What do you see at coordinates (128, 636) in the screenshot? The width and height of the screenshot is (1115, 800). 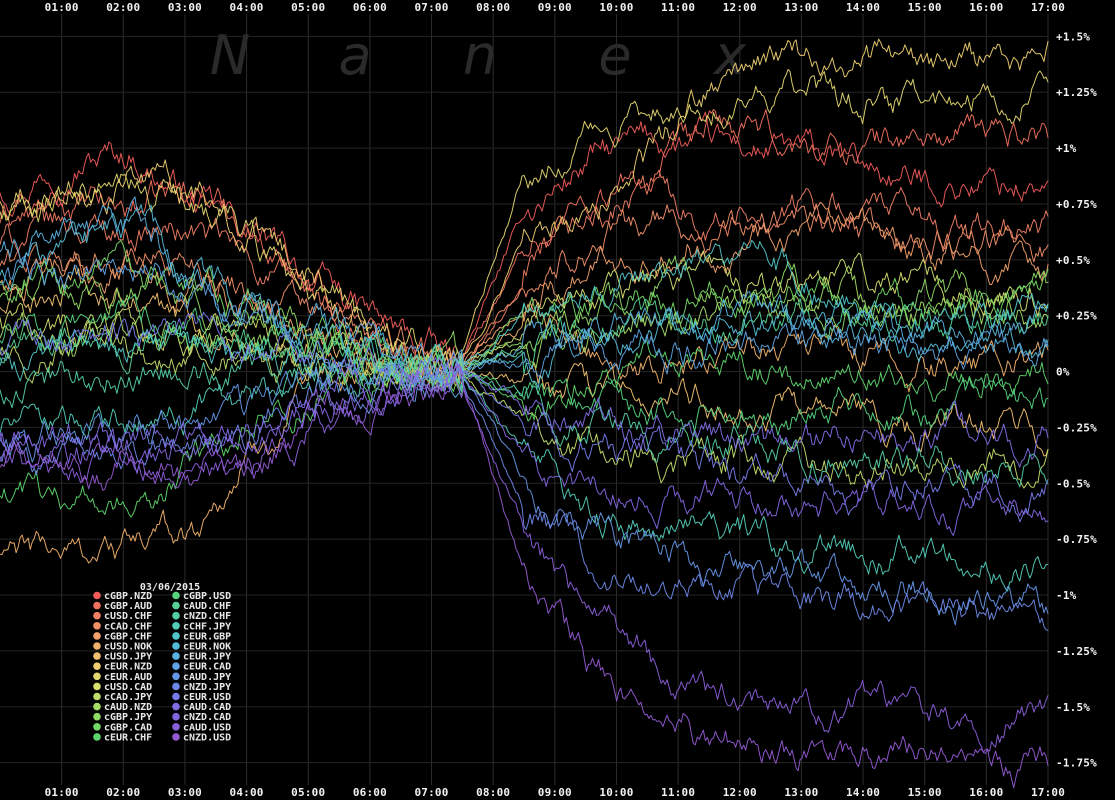 I see `legend-series-label: cGBP.CHF` at bounding box center [128, 636].